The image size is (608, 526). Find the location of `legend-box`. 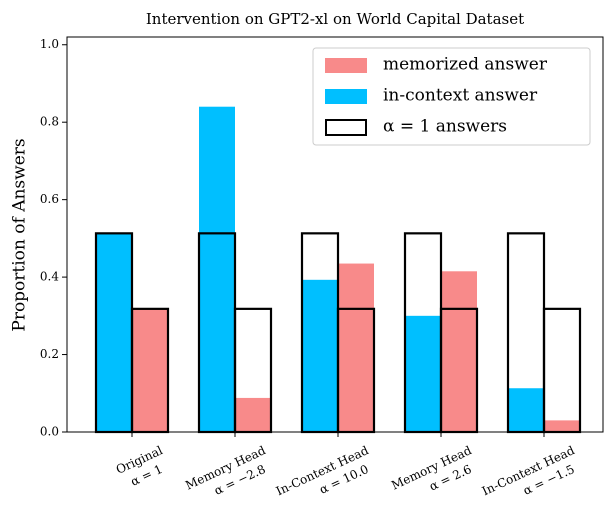

legend-box is located at coordinates (451, 96).